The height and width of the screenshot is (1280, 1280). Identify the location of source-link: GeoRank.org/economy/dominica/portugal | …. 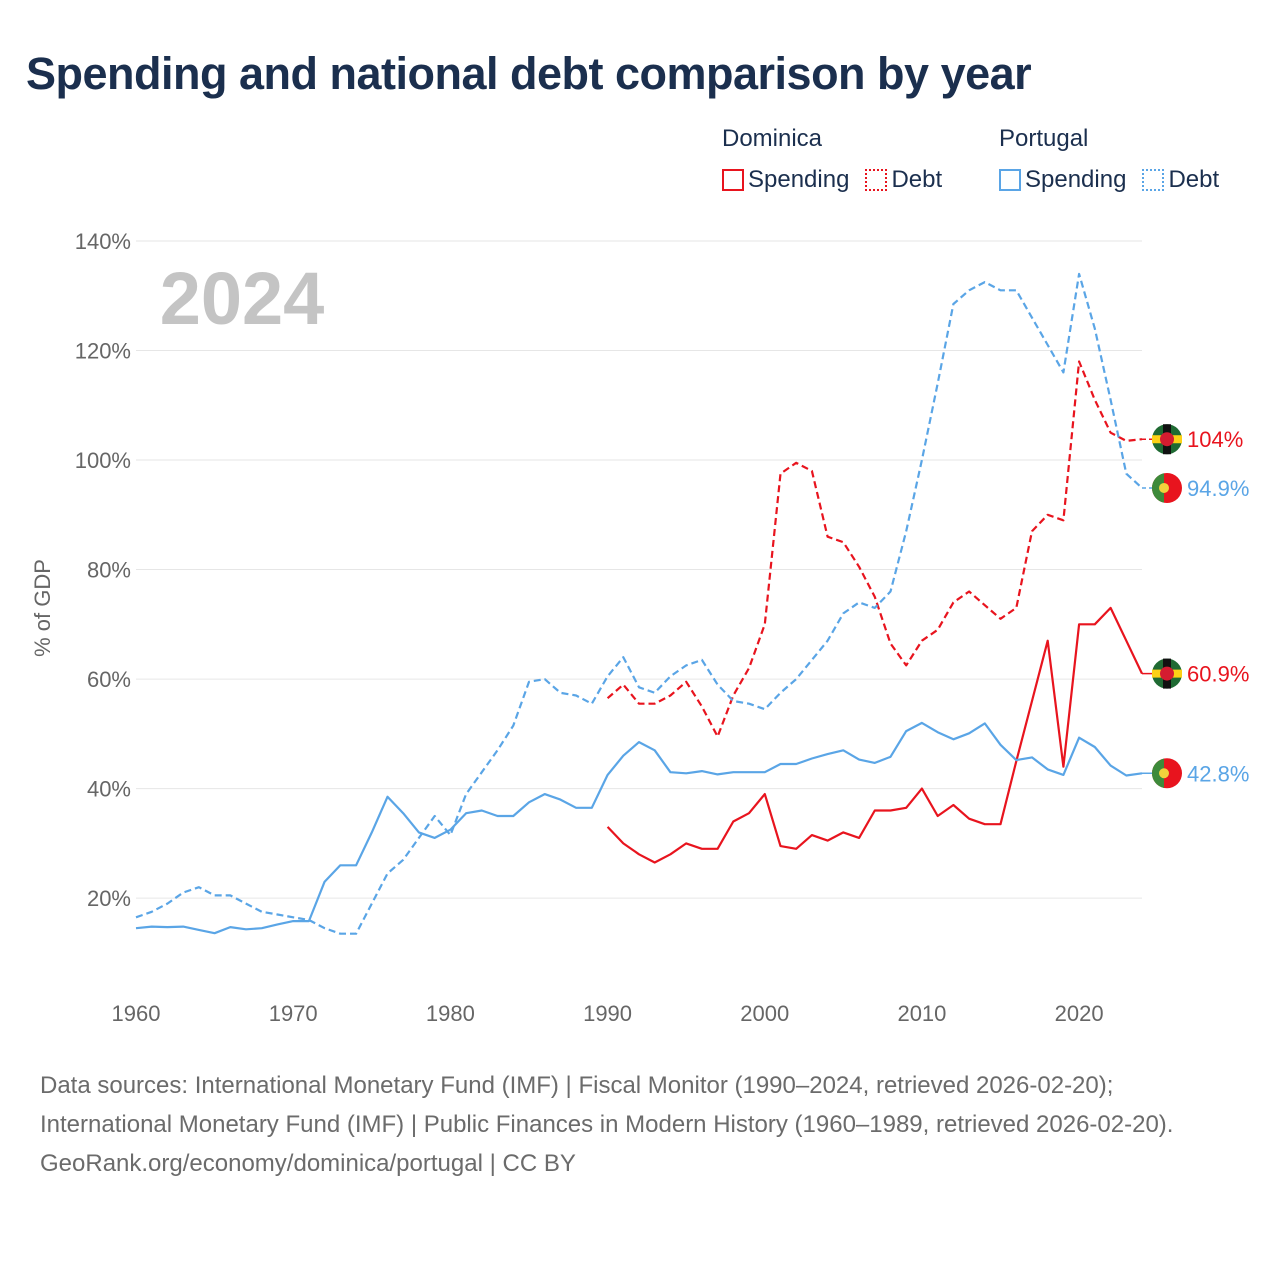
(308, 1163).